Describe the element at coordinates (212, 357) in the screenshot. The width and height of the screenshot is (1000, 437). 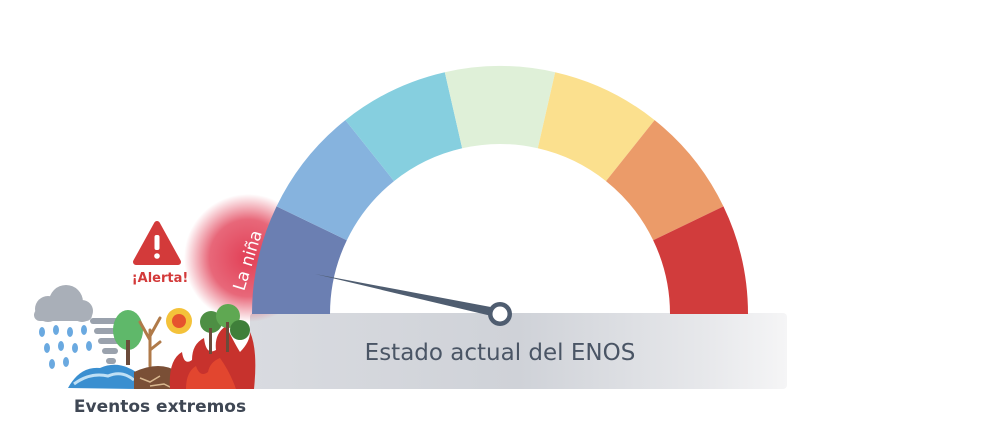
I see `fire-icon` at that location.